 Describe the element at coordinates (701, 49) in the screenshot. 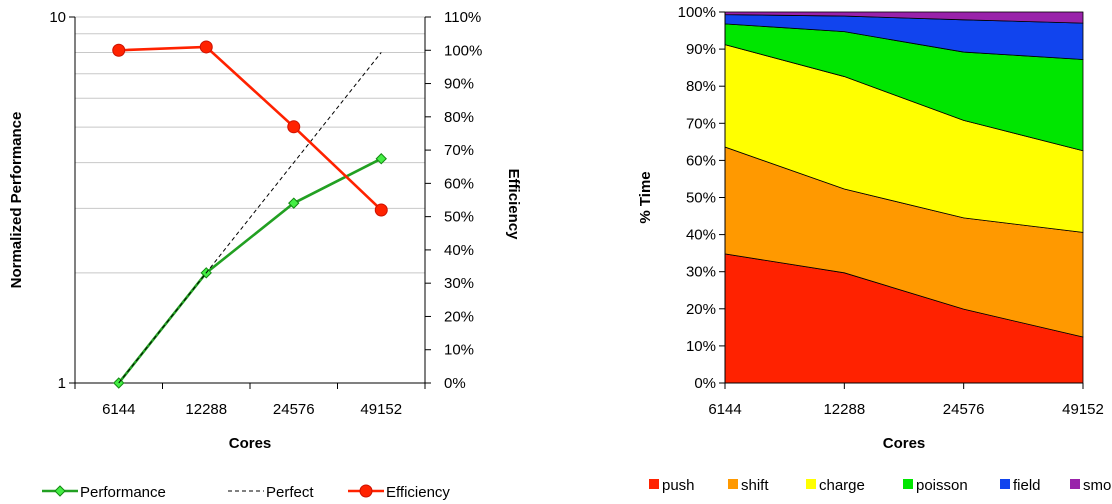

I see `y-tick-label: 90%` at that location.